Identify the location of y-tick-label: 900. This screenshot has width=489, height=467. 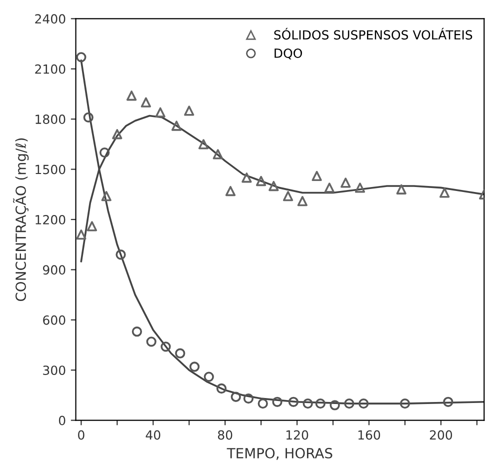
(54, 270).